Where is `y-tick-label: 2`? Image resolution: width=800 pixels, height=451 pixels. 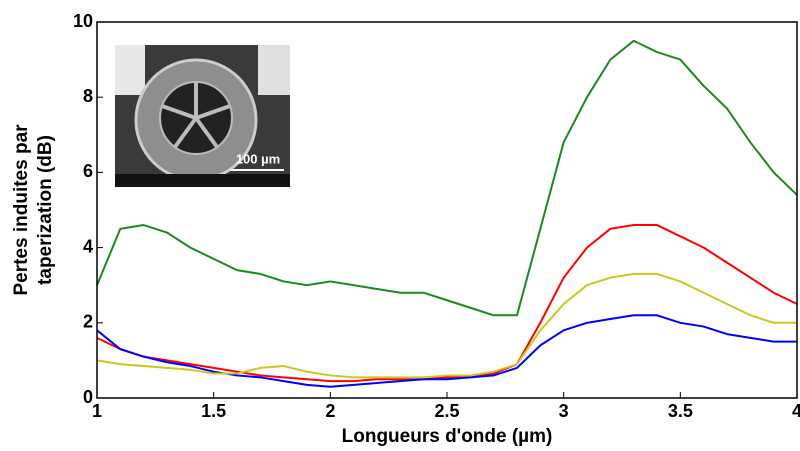 y-tick-label: 2 is located at coordinates (88, 322).